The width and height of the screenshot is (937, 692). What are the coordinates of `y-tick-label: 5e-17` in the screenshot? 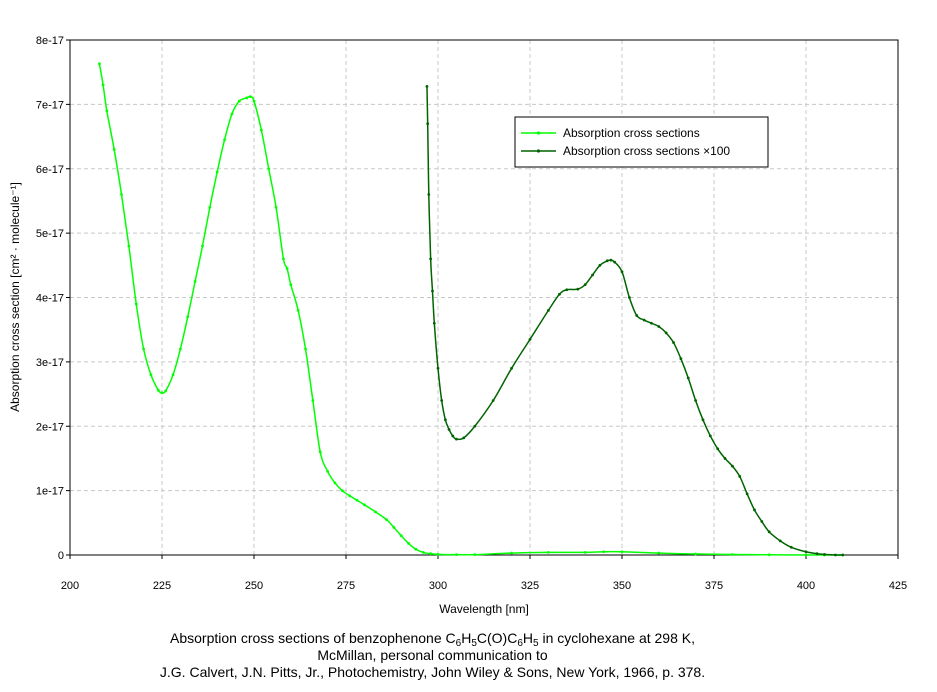 It's located at (50, 234).